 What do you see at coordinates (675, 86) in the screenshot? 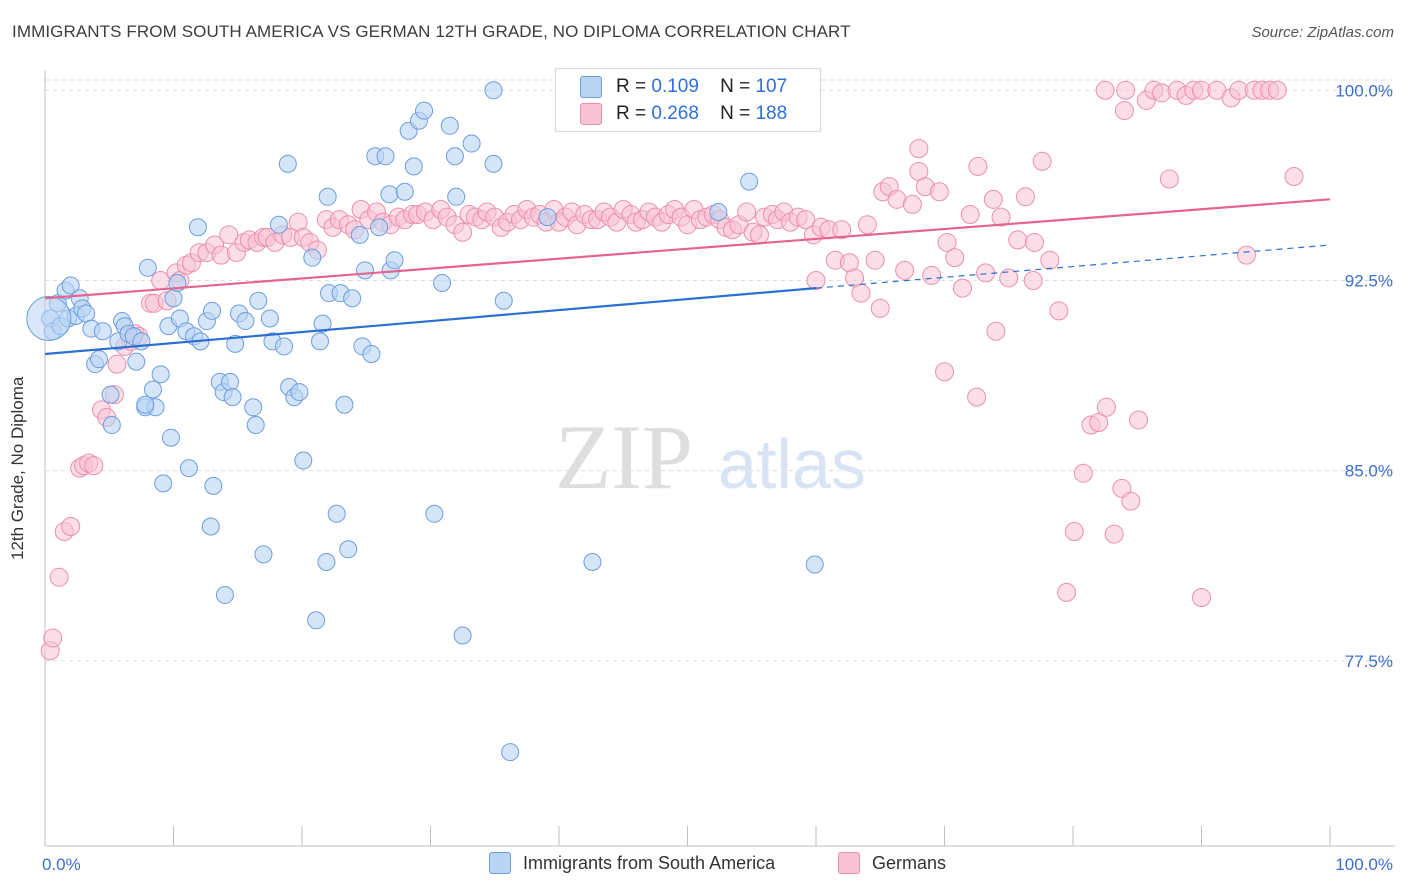
I see `legend-r-value: 0.109` at bounding box center [675, 86].